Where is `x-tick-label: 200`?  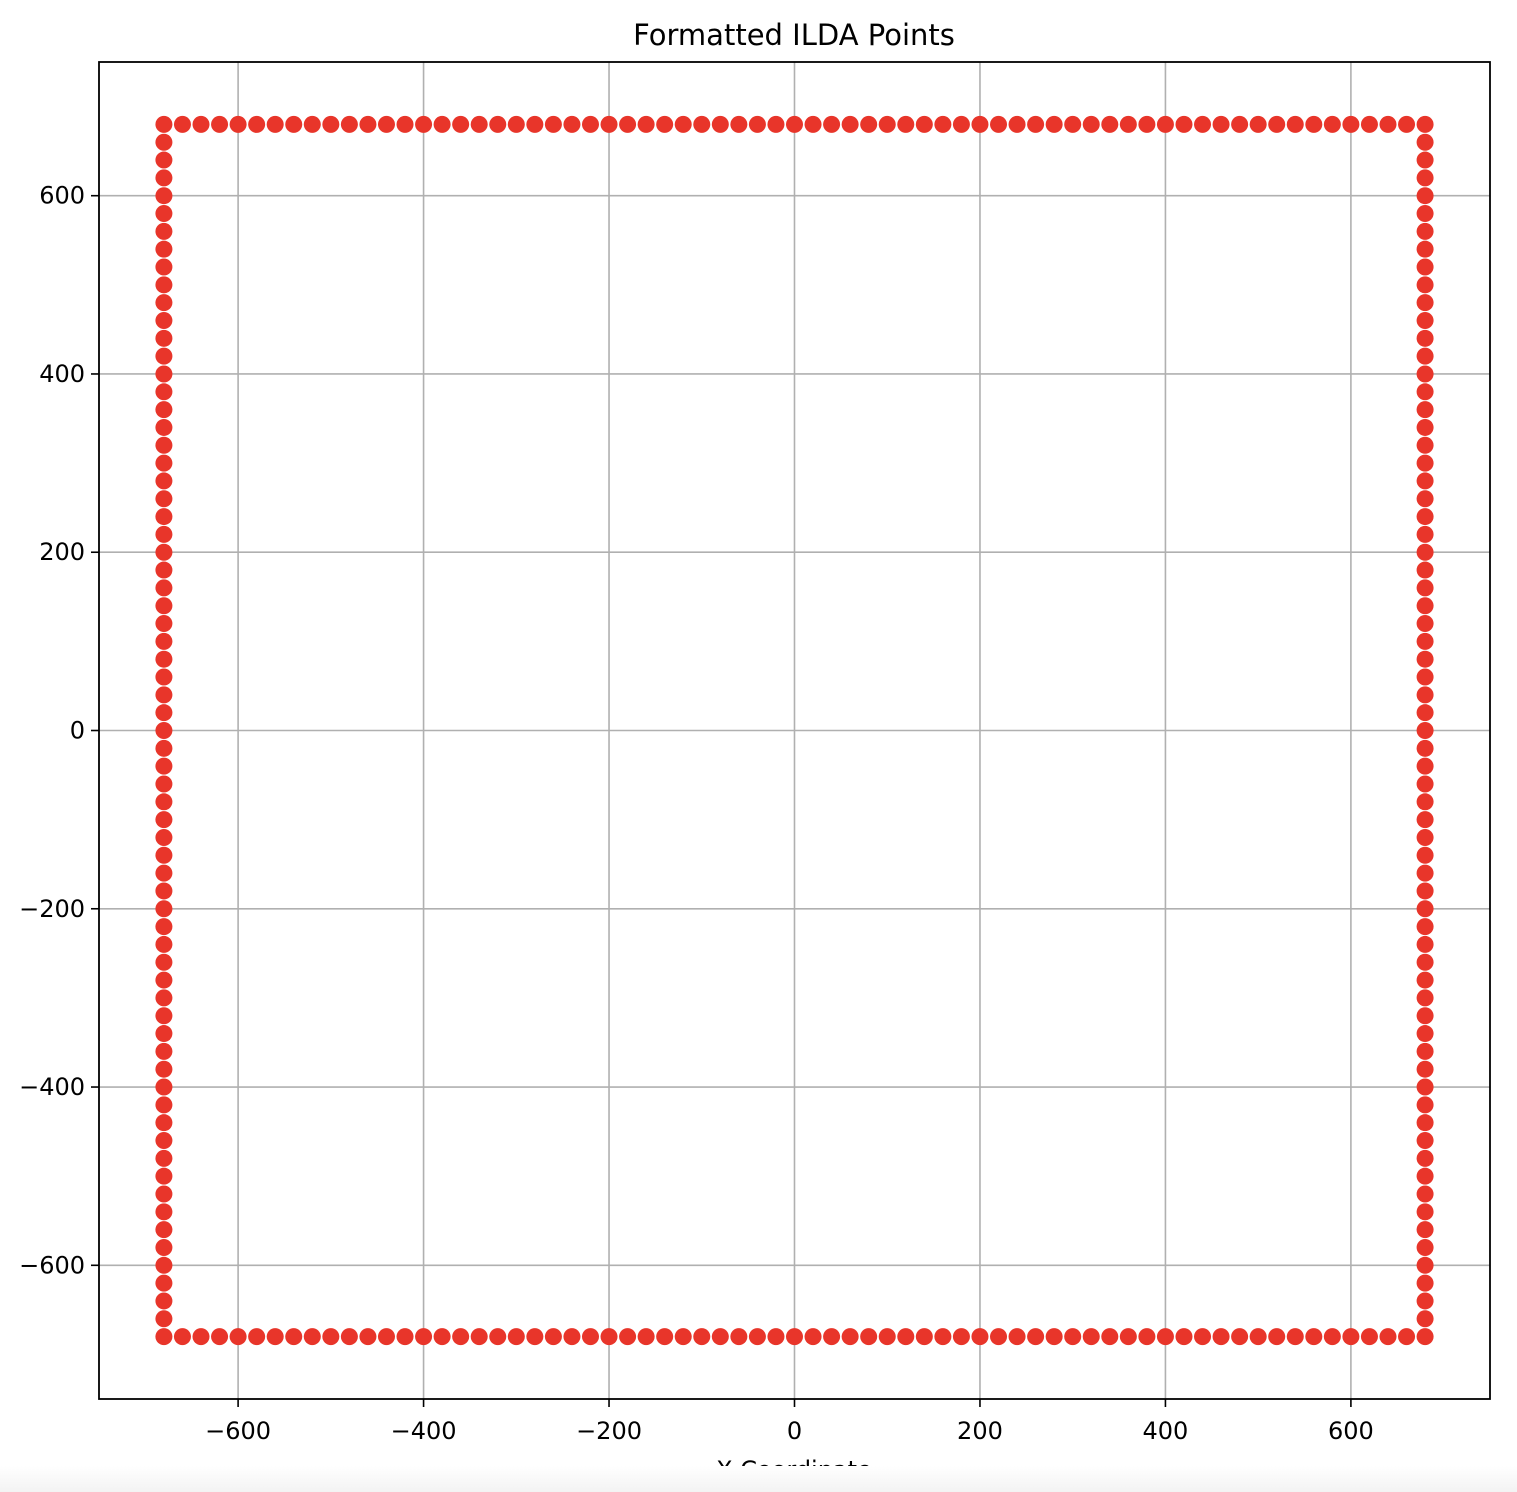
x-tick-label: 200 is located at coordinates (980, 1431).